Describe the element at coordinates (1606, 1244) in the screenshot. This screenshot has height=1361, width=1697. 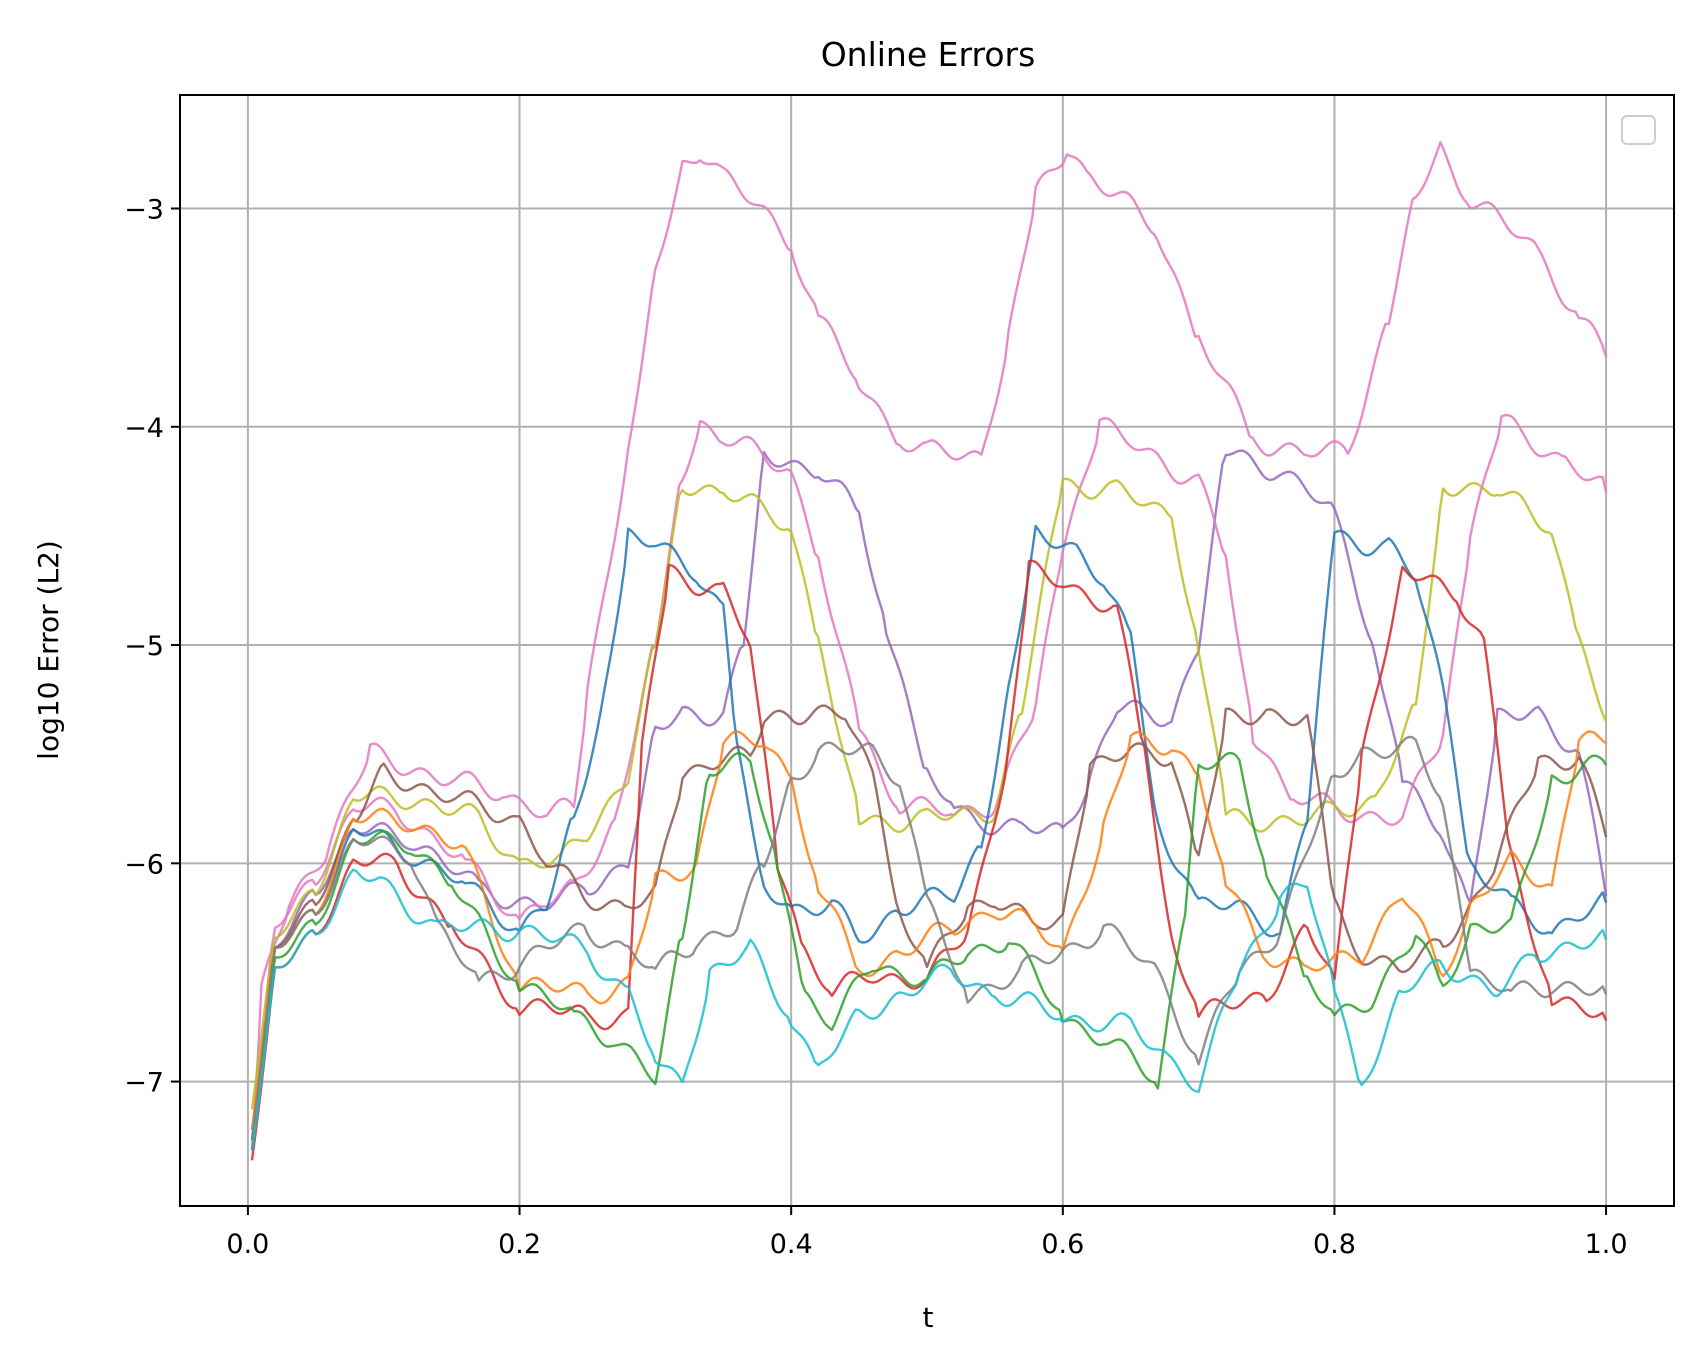
I see `x-tick-label: 1.0` at that location.